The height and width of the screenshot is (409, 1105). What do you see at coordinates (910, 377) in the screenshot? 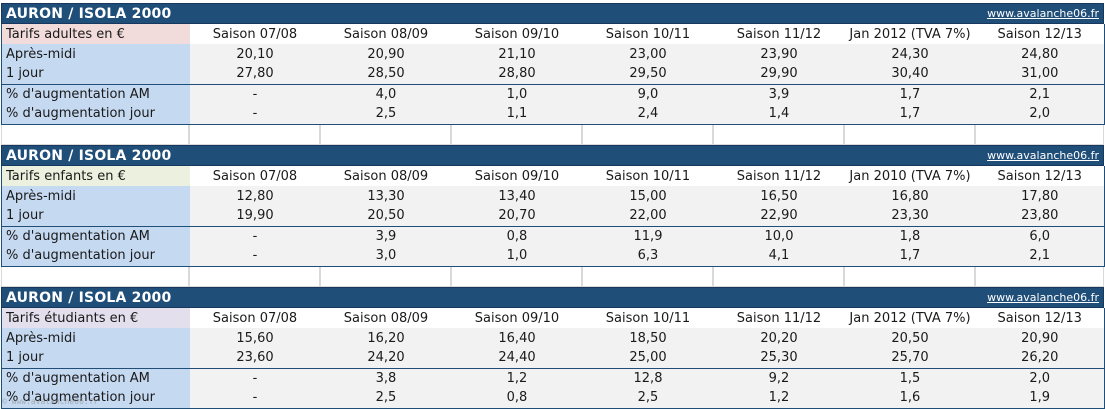
I see `price-cell: 1,5` at bounding box center [910, 377].